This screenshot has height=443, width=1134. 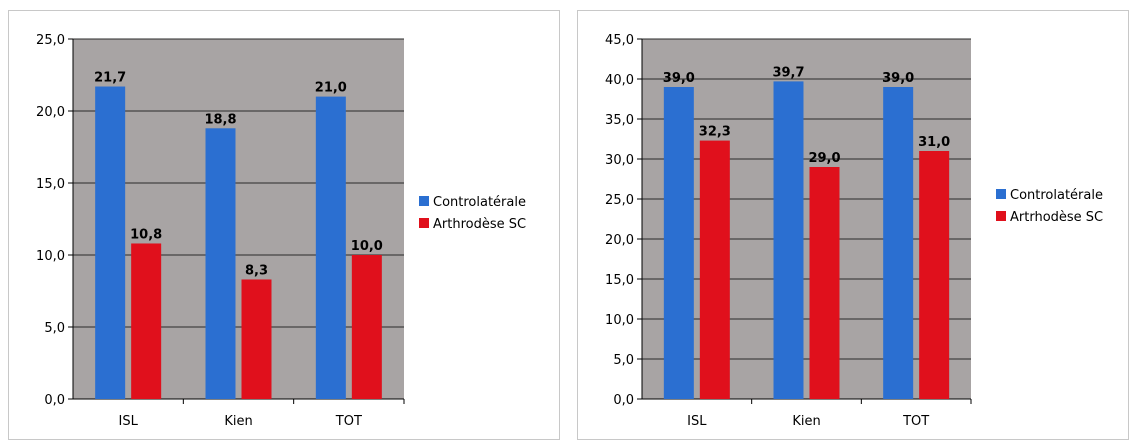 What do you see at coordinates (256, 270) in the screenshot?
I see `data-label: 8,3` at bounding box center [256, 270].